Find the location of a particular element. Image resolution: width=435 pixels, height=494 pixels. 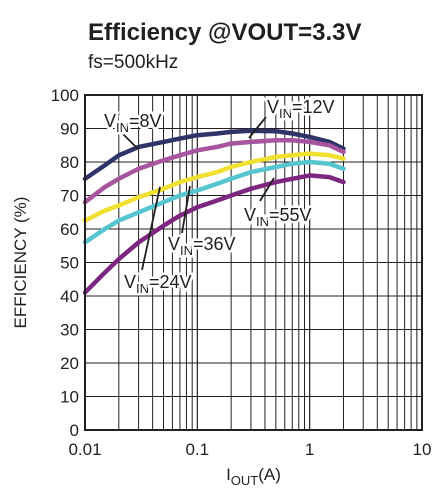

y-tick-label: 90 is located at coordinates (69, 129).